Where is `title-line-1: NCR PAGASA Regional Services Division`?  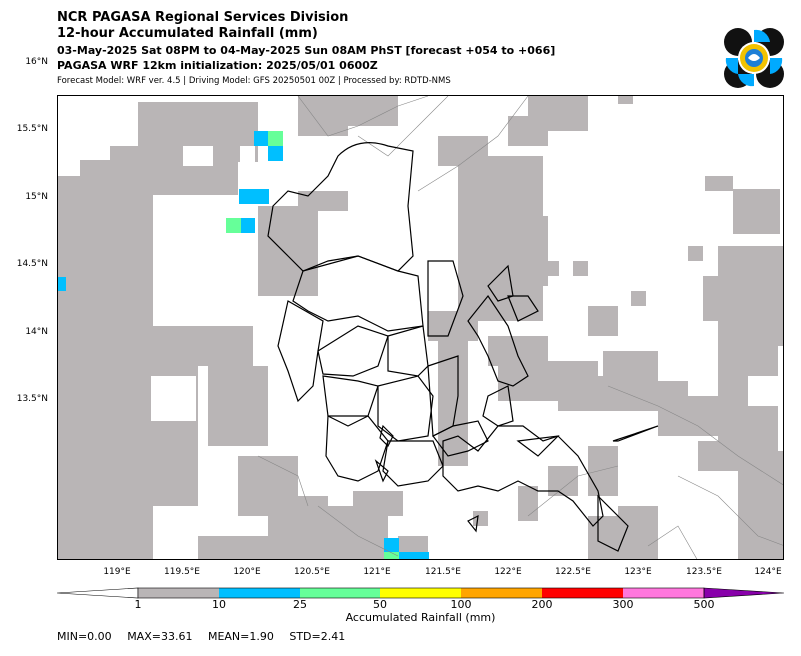 title-line-1: NCR PAGASA Regional Services Division is located at coordinates (203, 17).